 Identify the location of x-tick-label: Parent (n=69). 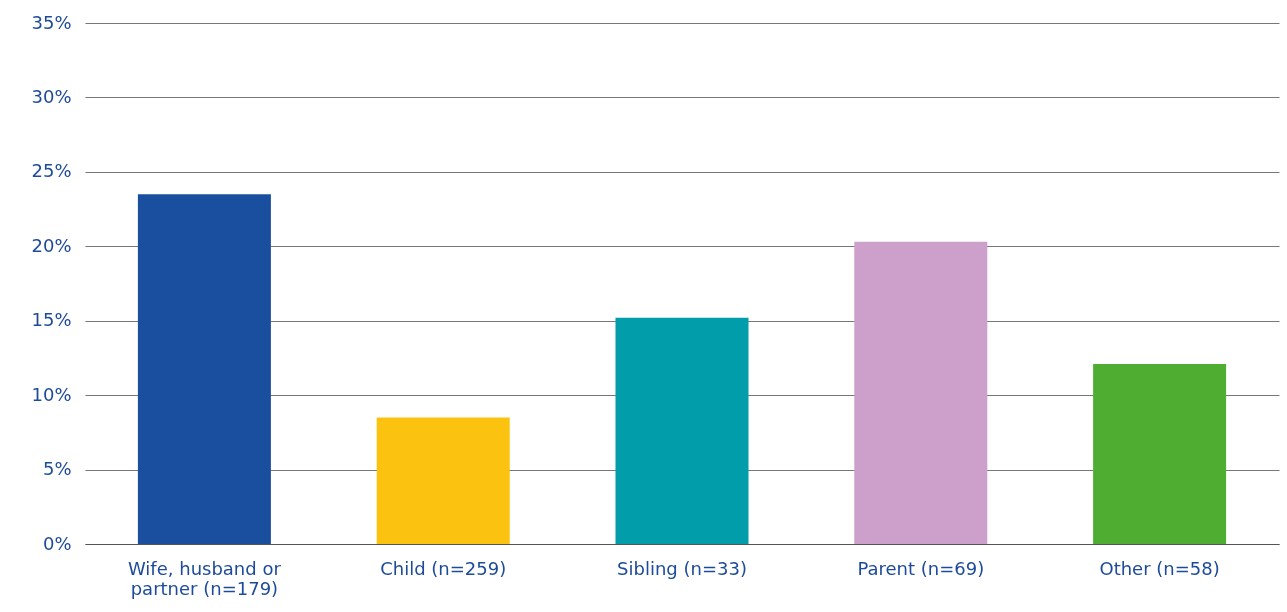
(921, 568).